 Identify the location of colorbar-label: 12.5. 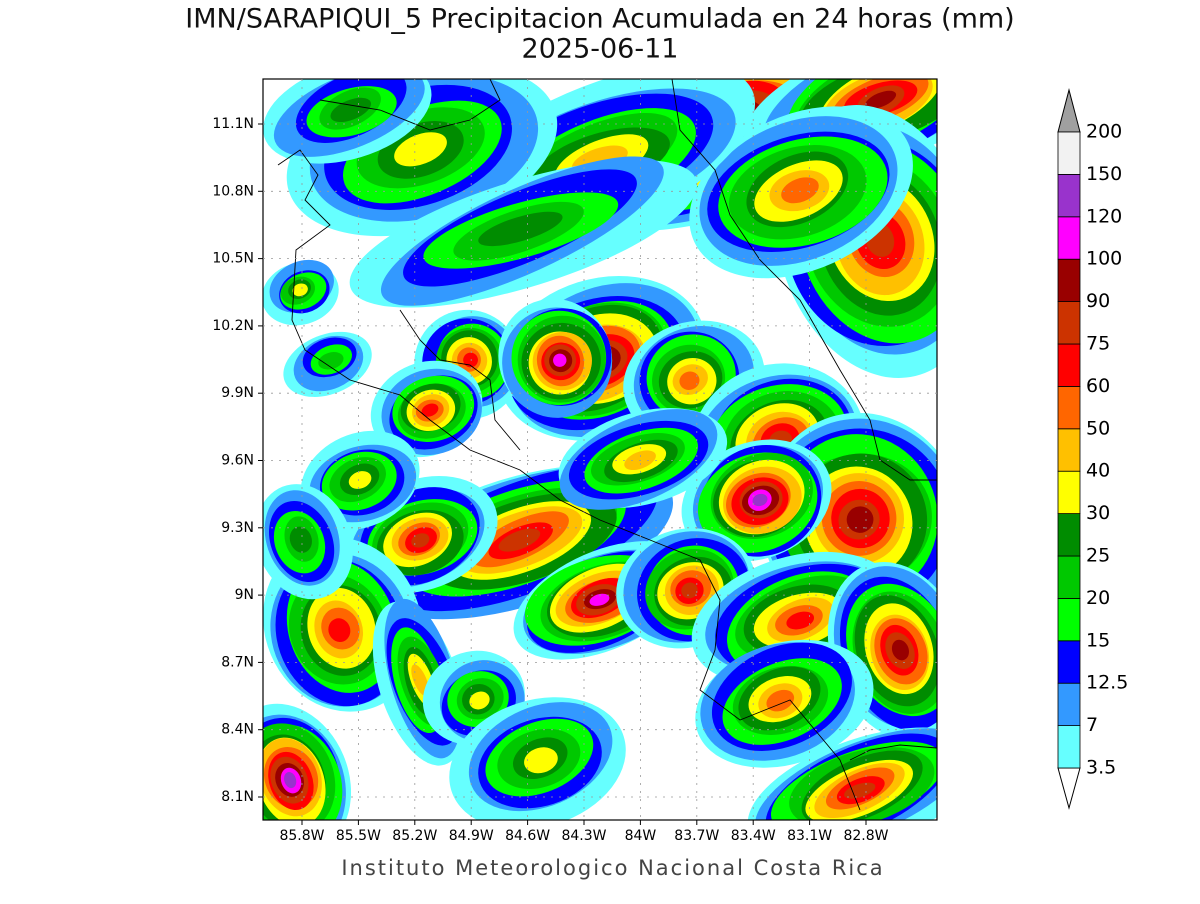
(1107, 683).